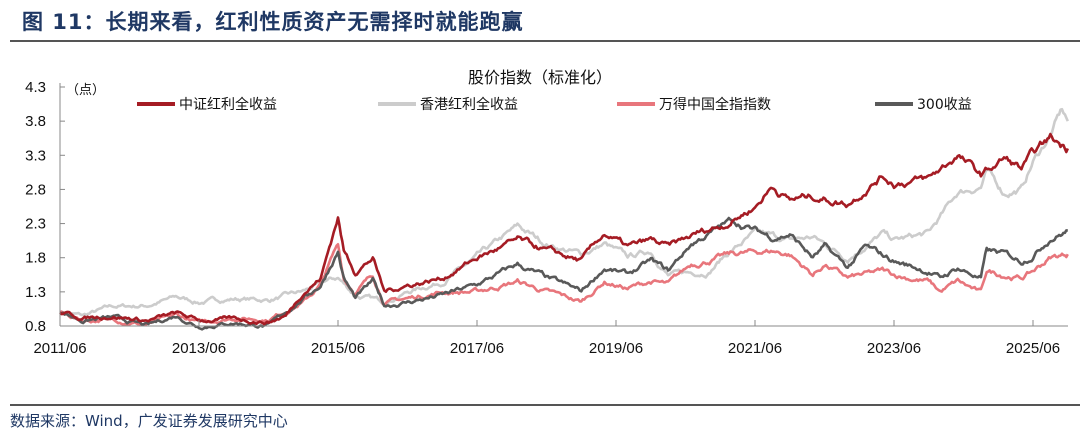 The height and width of the screenshot is (441, 1080). Describe the element at coordinates (35, 87) in the screenshot. I see `y-tick-label: 4.3` at that location.